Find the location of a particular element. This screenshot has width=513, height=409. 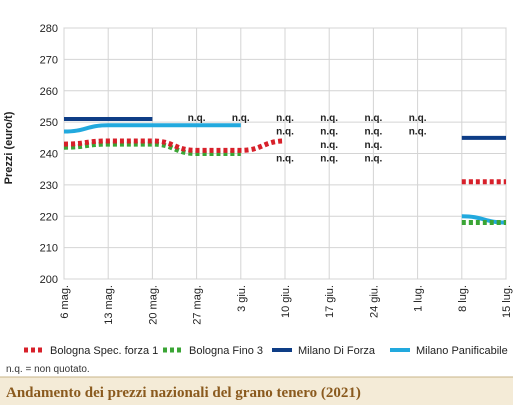

y-tick-label: 210 is located at coordinates (49, 249).